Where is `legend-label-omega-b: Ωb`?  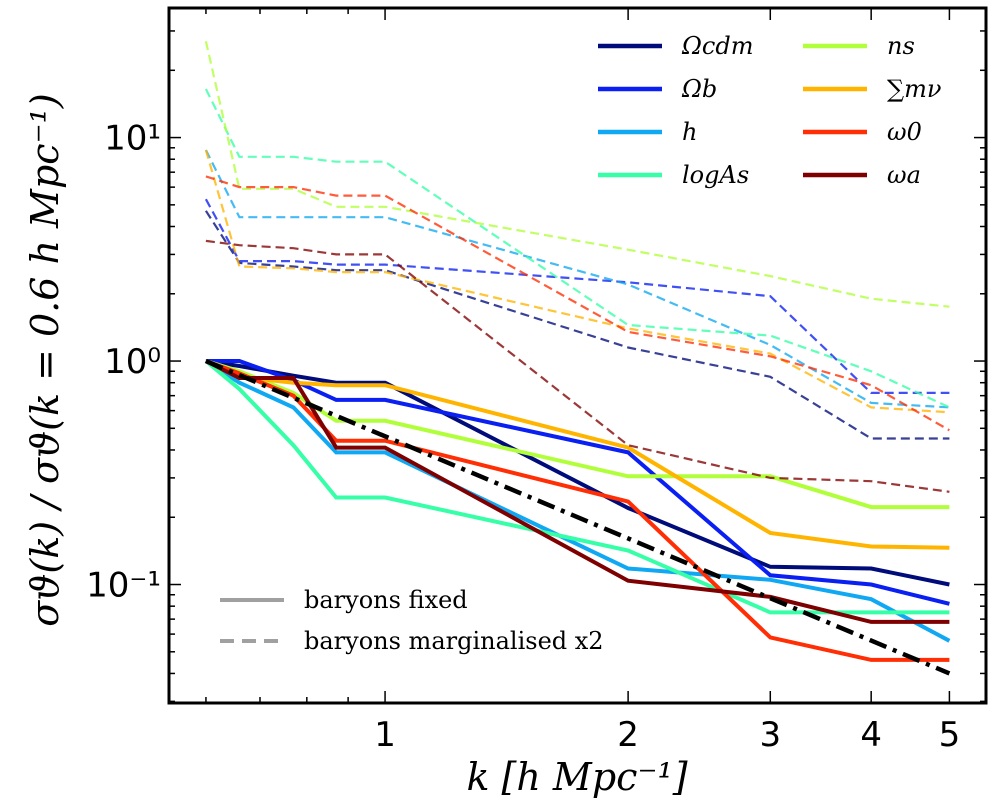
legend-label-omega-b: Ωb is located at coordinates (699, 89).